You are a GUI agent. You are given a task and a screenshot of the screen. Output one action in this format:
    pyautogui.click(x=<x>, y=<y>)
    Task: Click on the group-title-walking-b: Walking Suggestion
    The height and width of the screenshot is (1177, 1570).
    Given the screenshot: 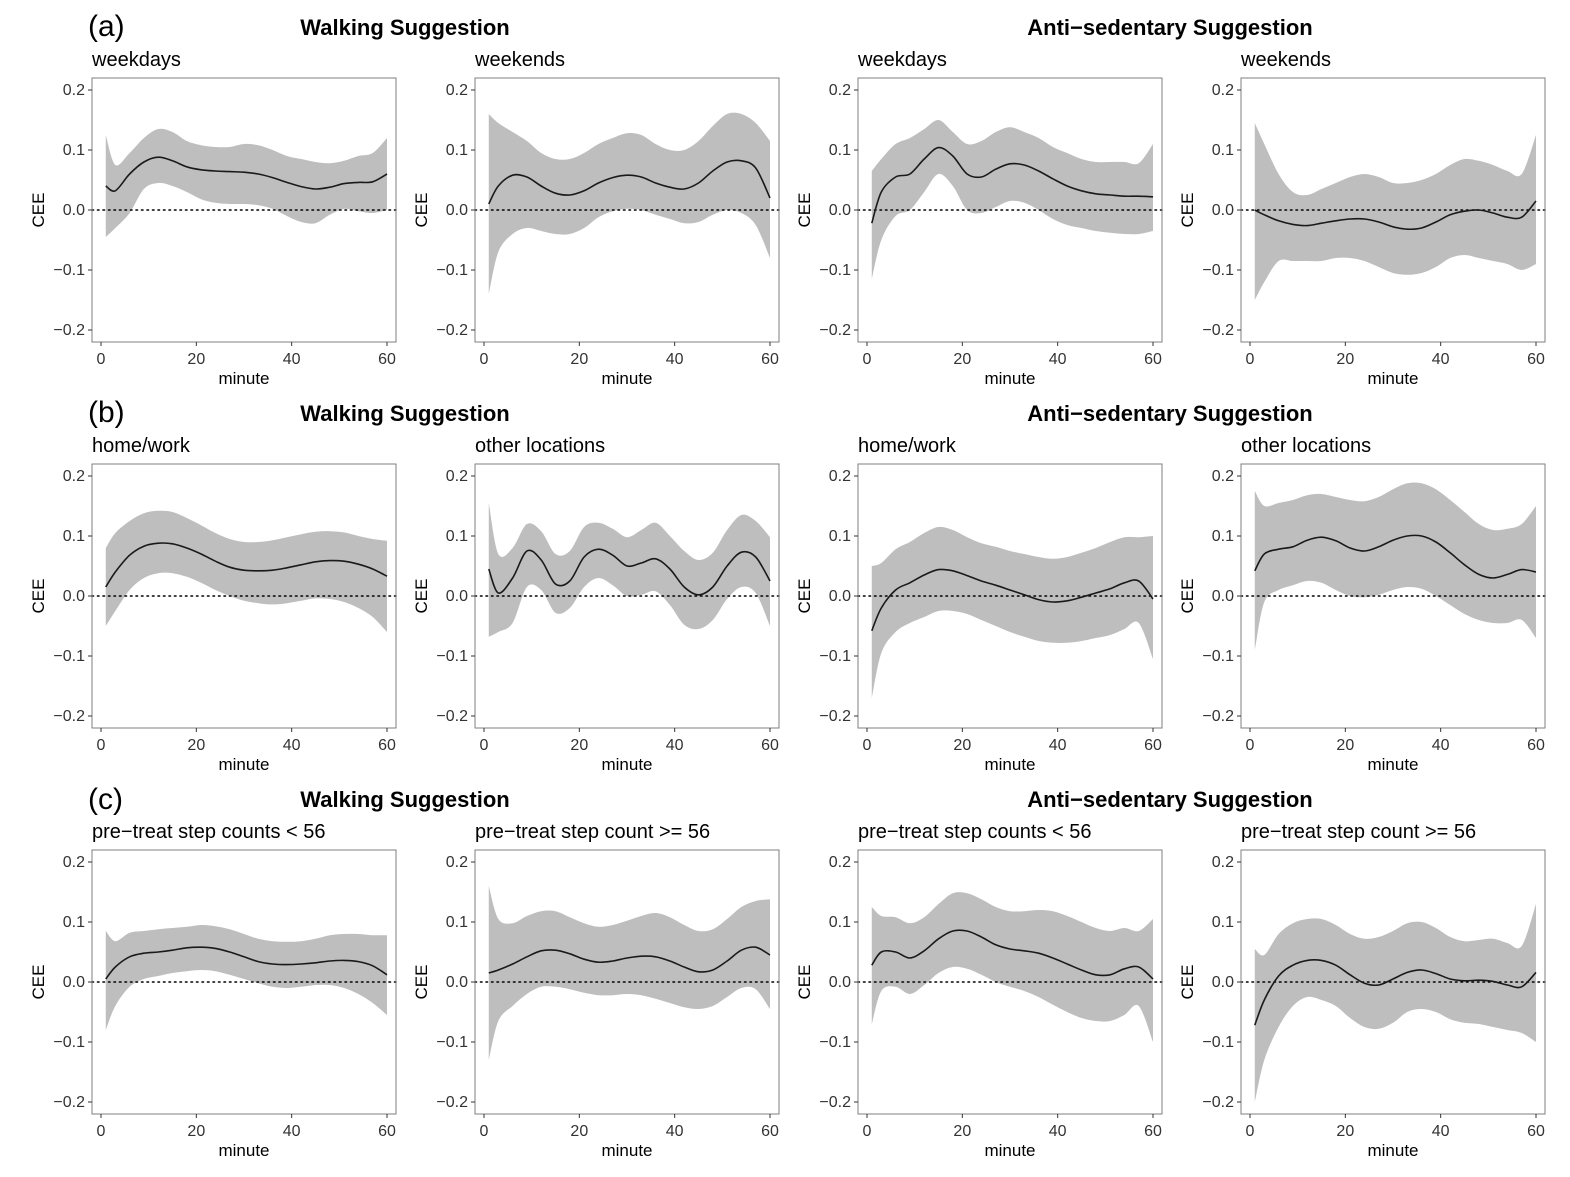 What is the action you would take?
    pyautogui.click(x=404, y=413)
    